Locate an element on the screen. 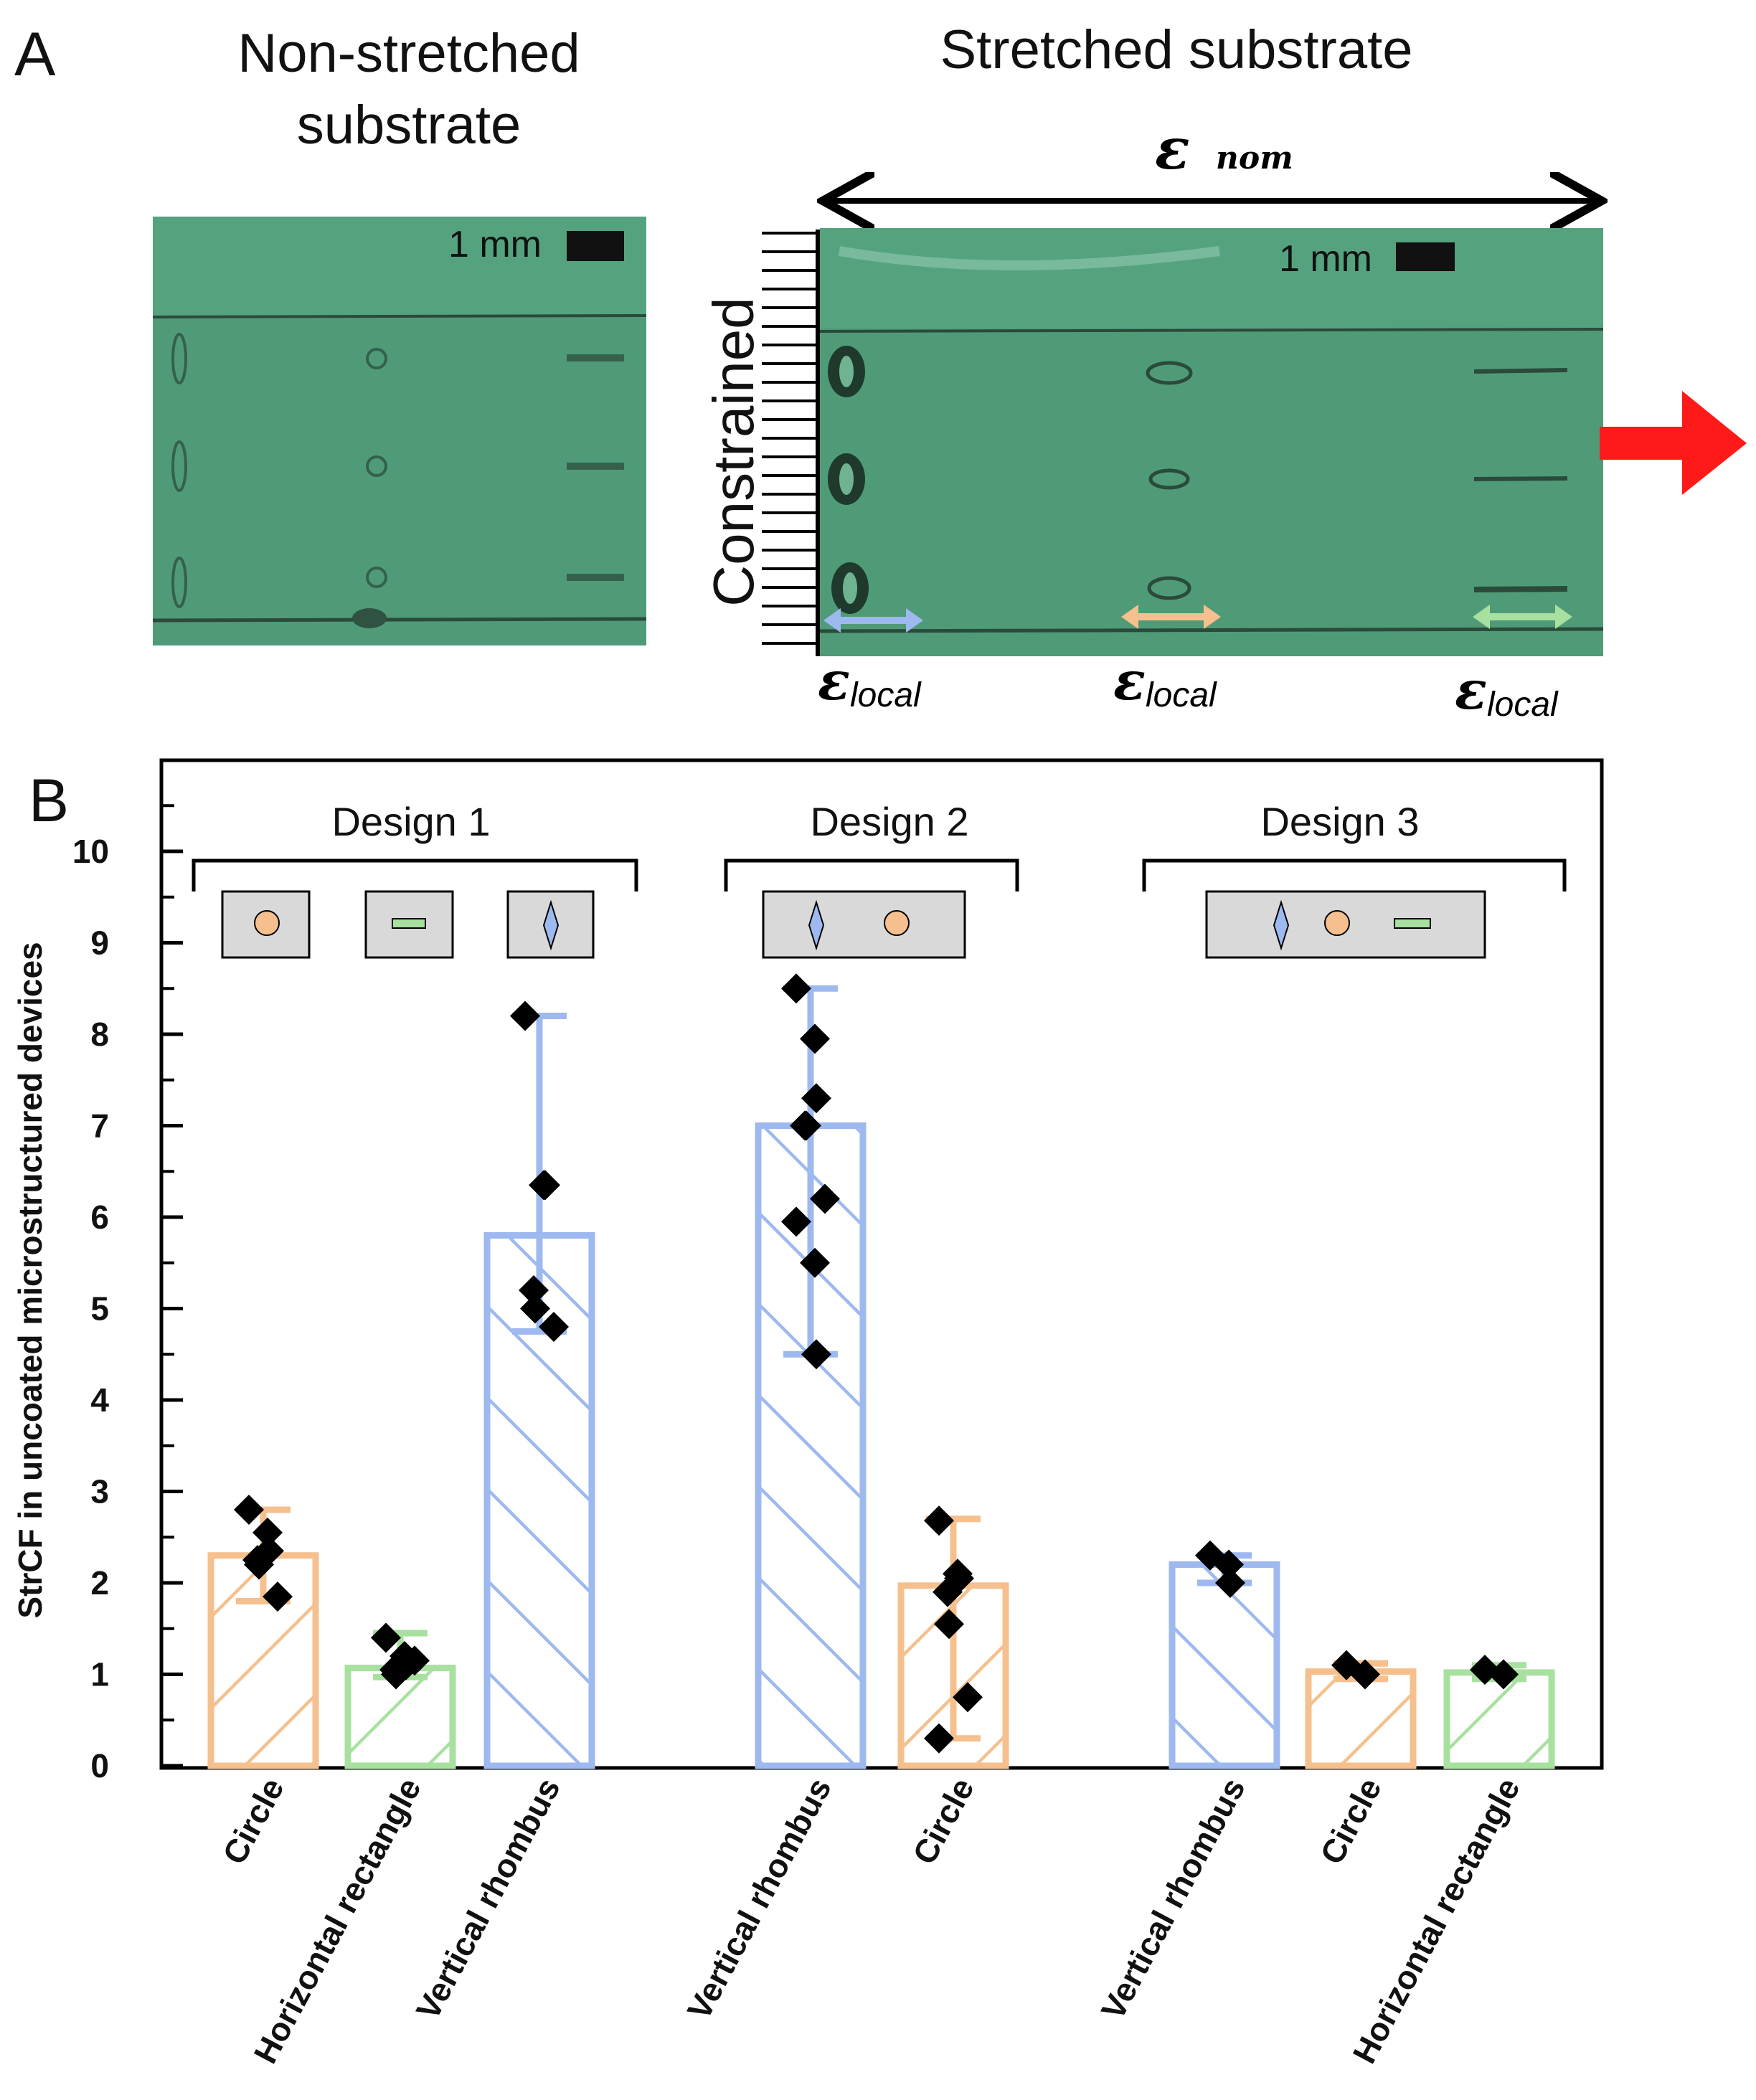 This screenshot has height=2100, width=1756. y-tick-label: 4 is located at coordinates (99, 1400).